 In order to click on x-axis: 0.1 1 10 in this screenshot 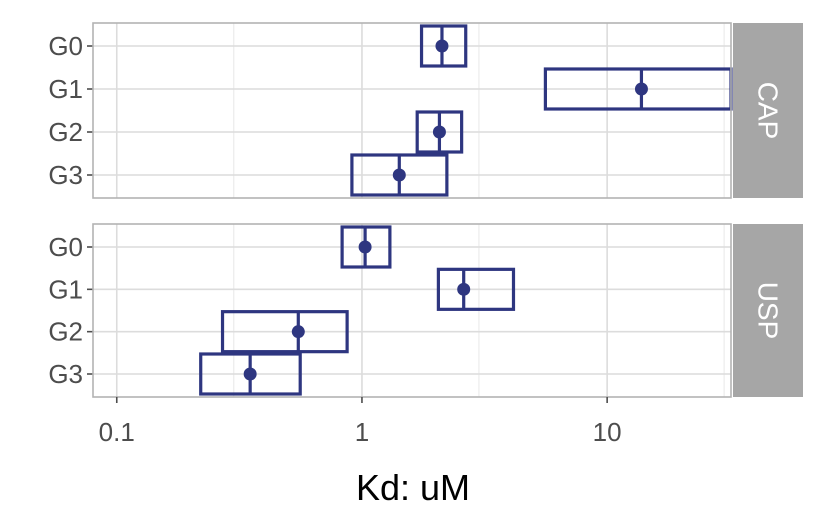, I will do `click(360, 422)`.